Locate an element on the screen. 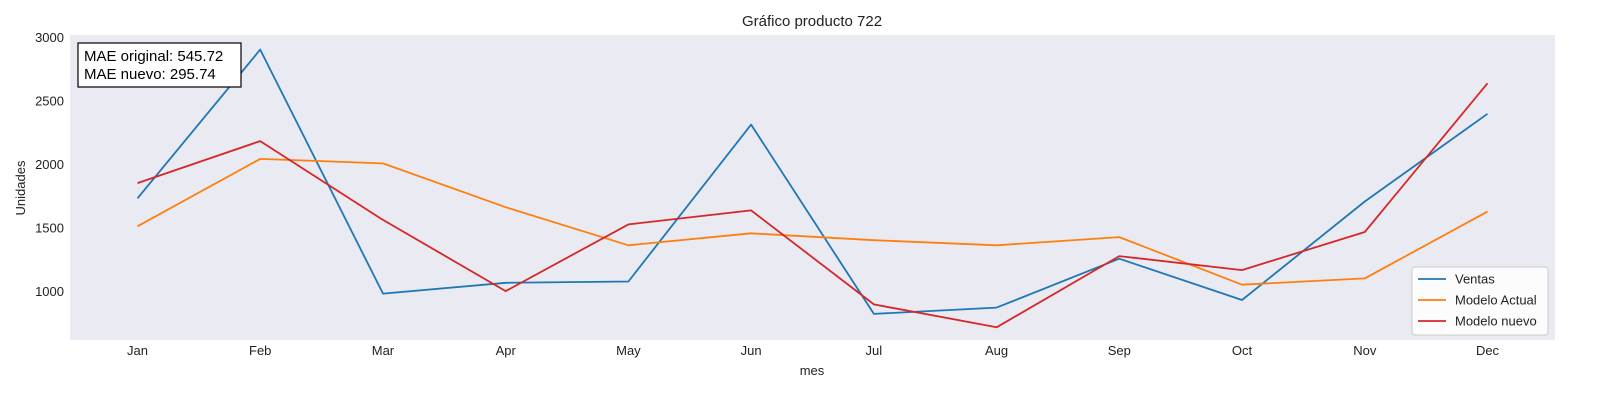 This screenshot has height=400, width=1600. x-tick-label: Jun is located at coordinates (751, 350).